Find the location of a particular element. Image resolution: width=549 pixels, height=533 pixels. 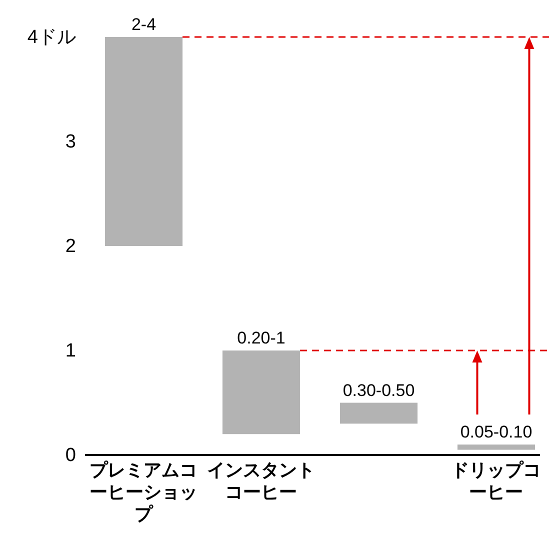

y-tick-label: 1 is located at coordinates (70, 351).